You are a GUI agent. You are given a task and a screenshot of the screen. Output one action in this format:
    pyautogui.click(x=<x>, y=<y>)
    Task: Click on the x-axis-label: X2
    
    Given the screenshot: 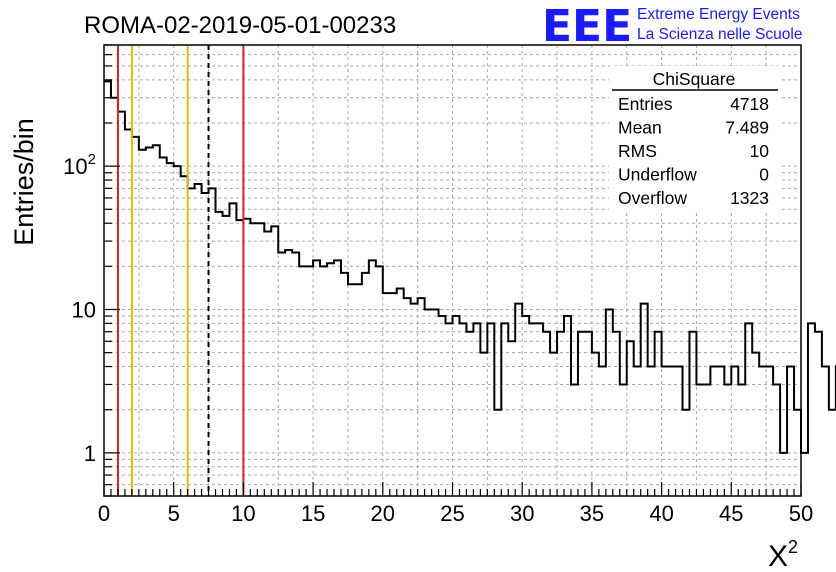 What is the action you would take?
    pyautogui.click(x=783, y=554)
    